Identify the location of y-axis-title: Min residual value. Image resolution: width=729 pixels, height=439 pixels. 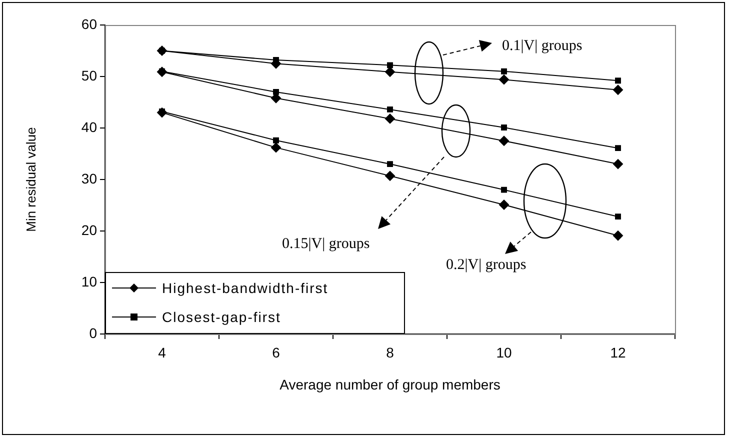
(30, 179).